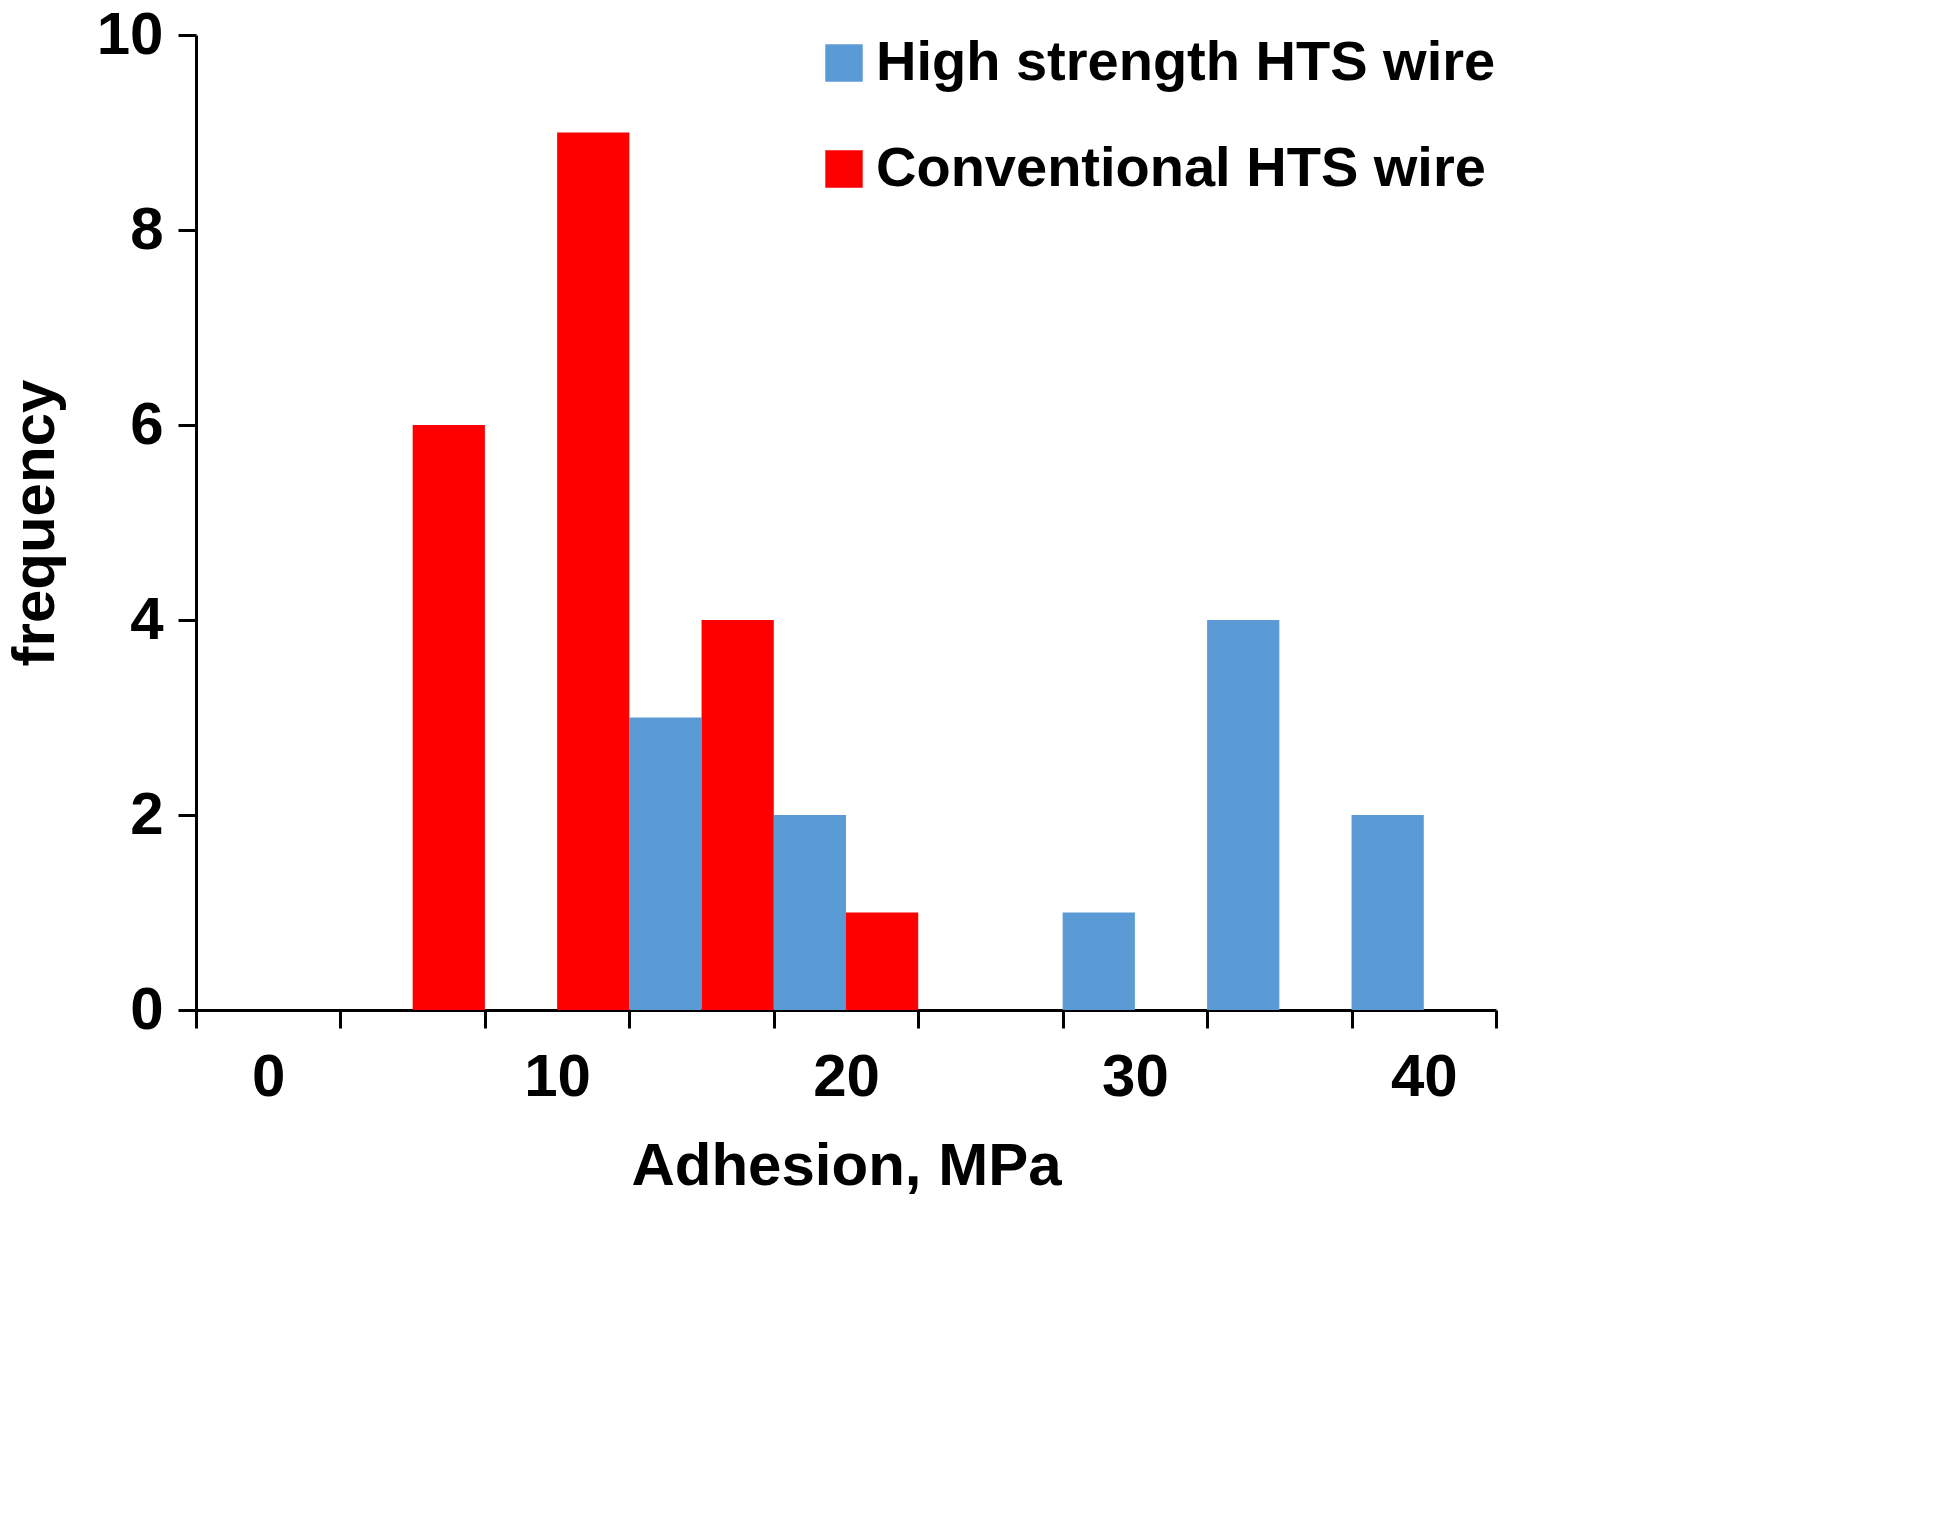  What do you see at coordinates (847, 1164) in the screenshot?
I see `x-axis-title: Adhesion, MPa` at bounding box center [847, 1164].